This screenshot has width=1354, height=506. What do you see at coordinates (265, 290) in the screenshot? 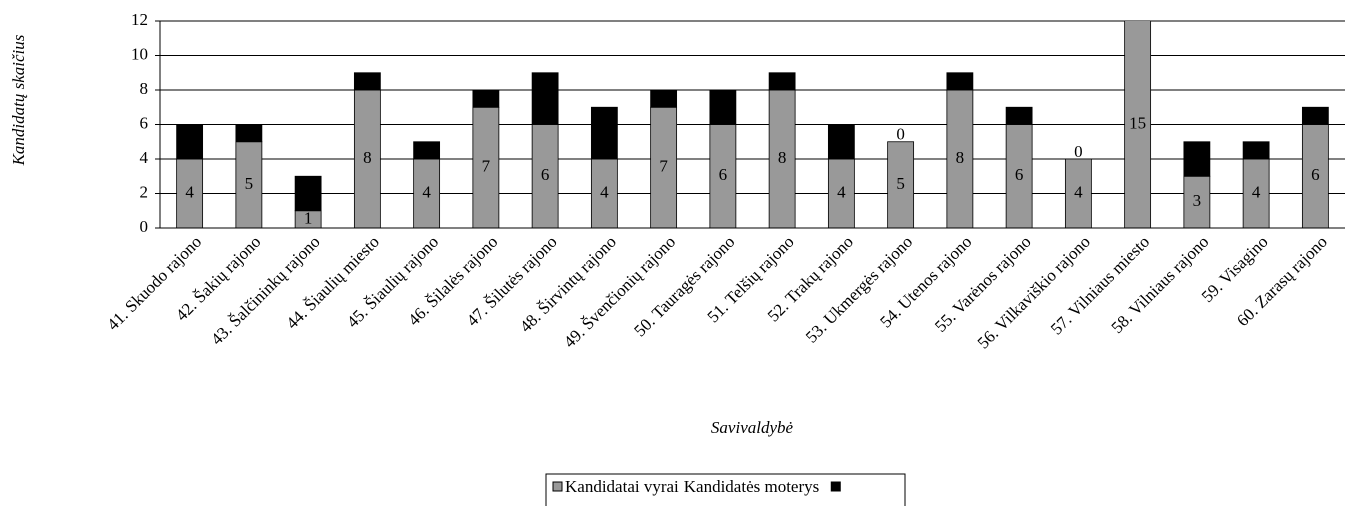
I see `x-tick-label: 43. Šalčininkų rajono` at bounding box center [265, 290].